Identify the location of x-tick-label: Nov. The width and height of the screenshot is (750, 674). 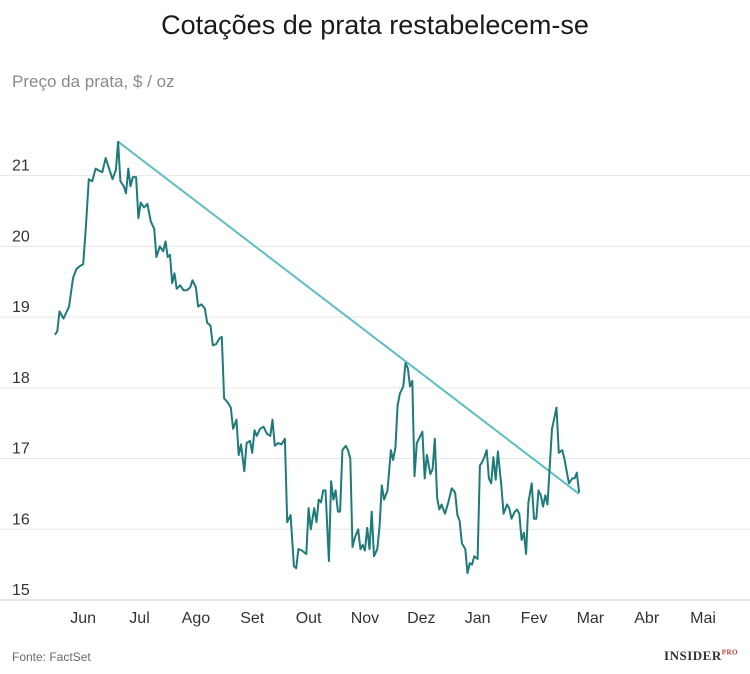
(365, 618).